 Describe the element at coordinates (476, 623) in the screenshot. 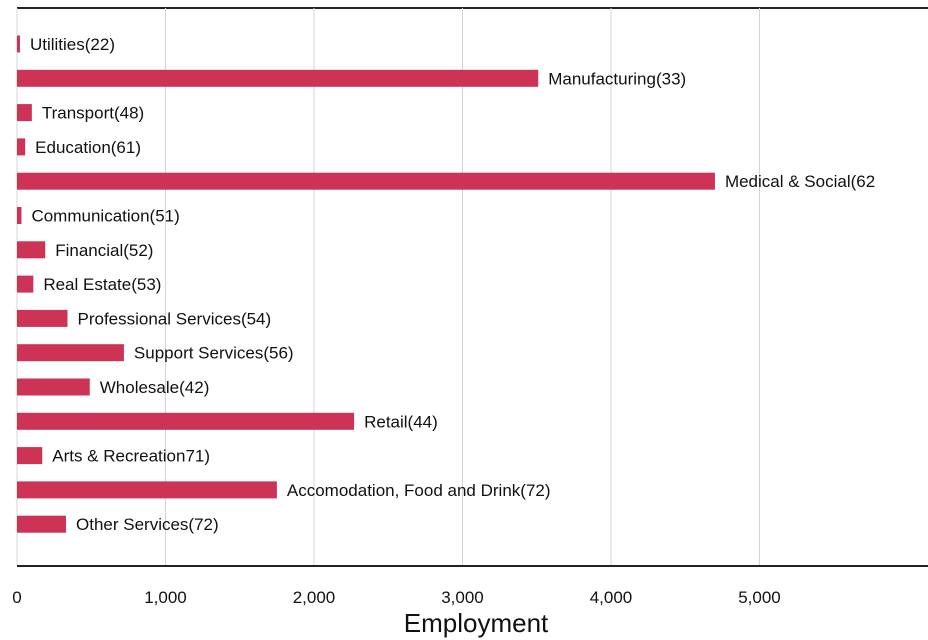

I see `x-axis-title: Employment` at that location.